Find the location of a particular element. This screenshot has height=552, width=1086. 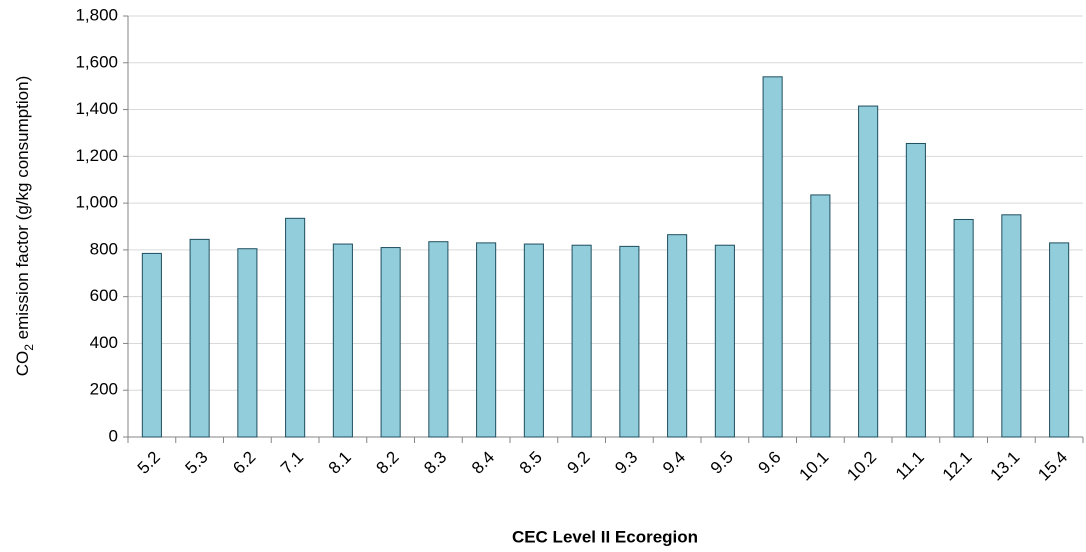

x-tick-label: 9.2 is located at coordinates (578, 463).